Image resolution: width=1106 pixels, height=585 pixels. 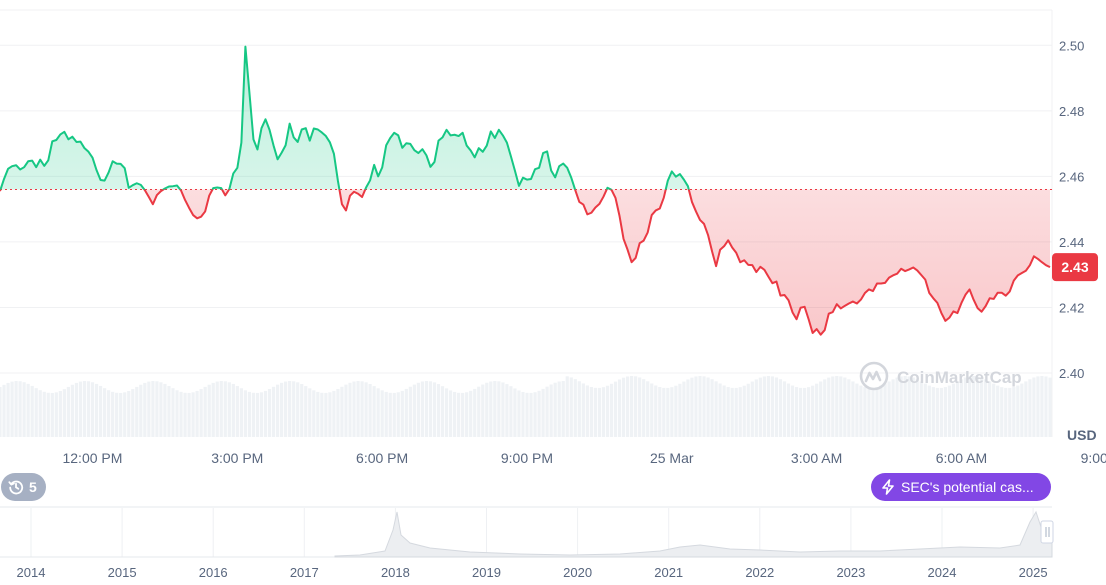 I want to click on y-axis: 2.50 2.48 2.46 2.44 2.42 2.40, so click(x=1071, y=209).